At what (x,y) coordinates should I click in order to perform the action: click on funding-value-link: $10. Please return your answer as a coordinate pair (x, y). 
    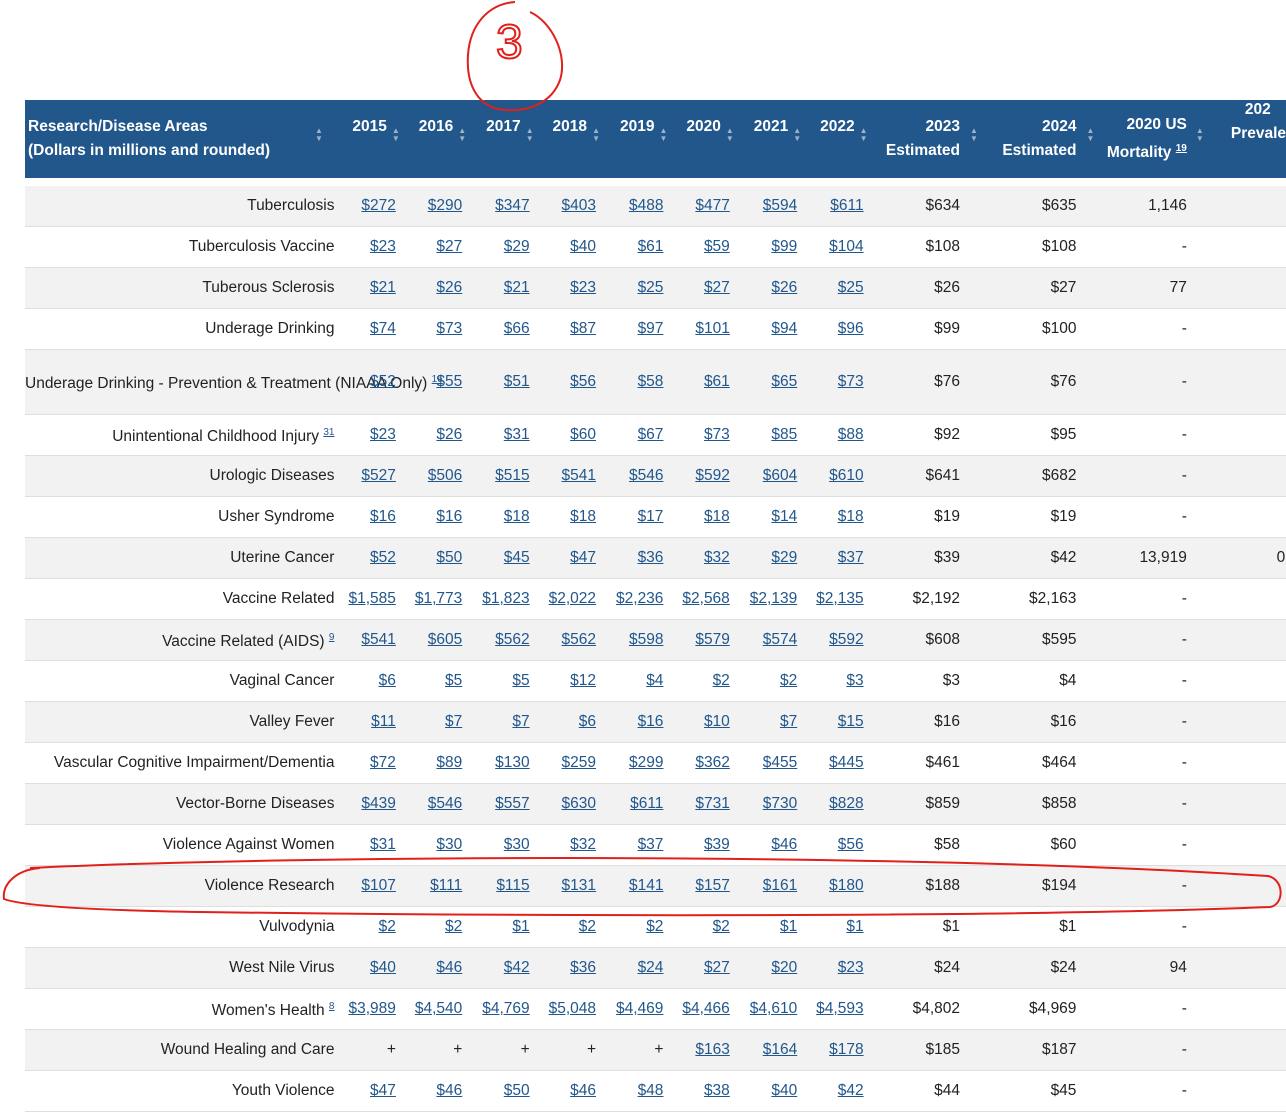
    Looking at the image, I should click on (716, 721).